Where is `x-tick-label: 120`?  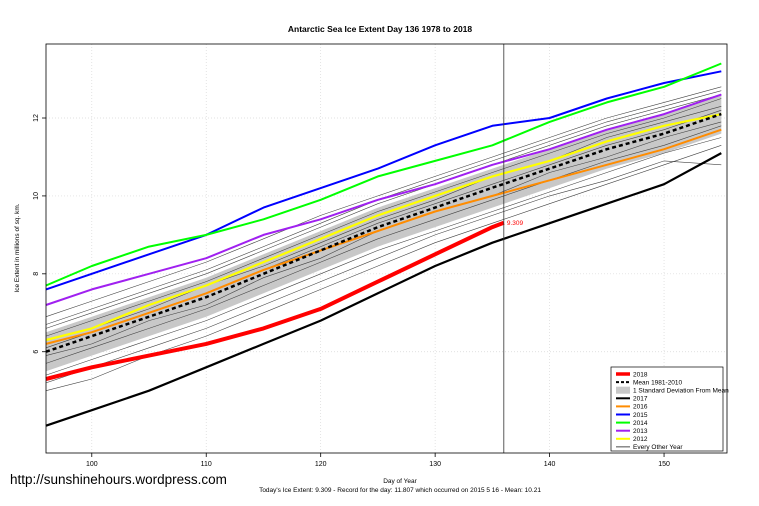 x-tick-label: 120 is located at coordinates (321, 464).